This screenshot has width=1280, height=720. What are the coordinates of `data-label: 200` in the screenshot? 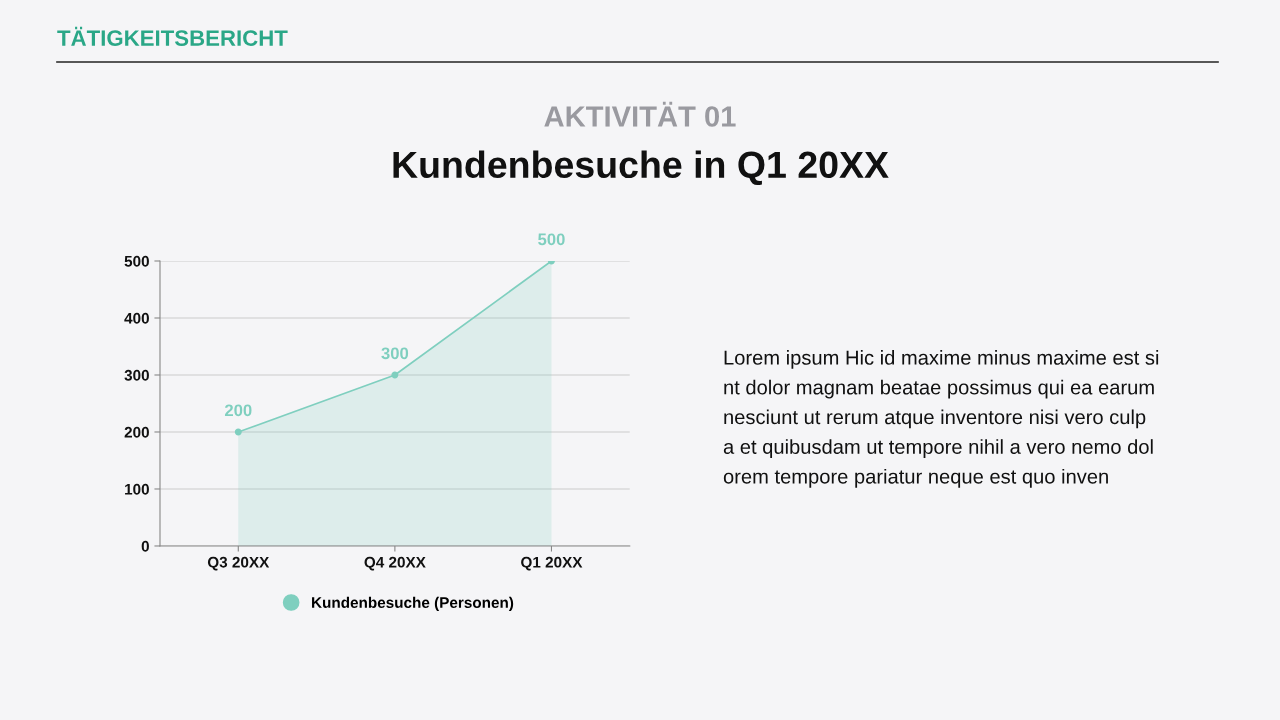 It's located at (238, 410).